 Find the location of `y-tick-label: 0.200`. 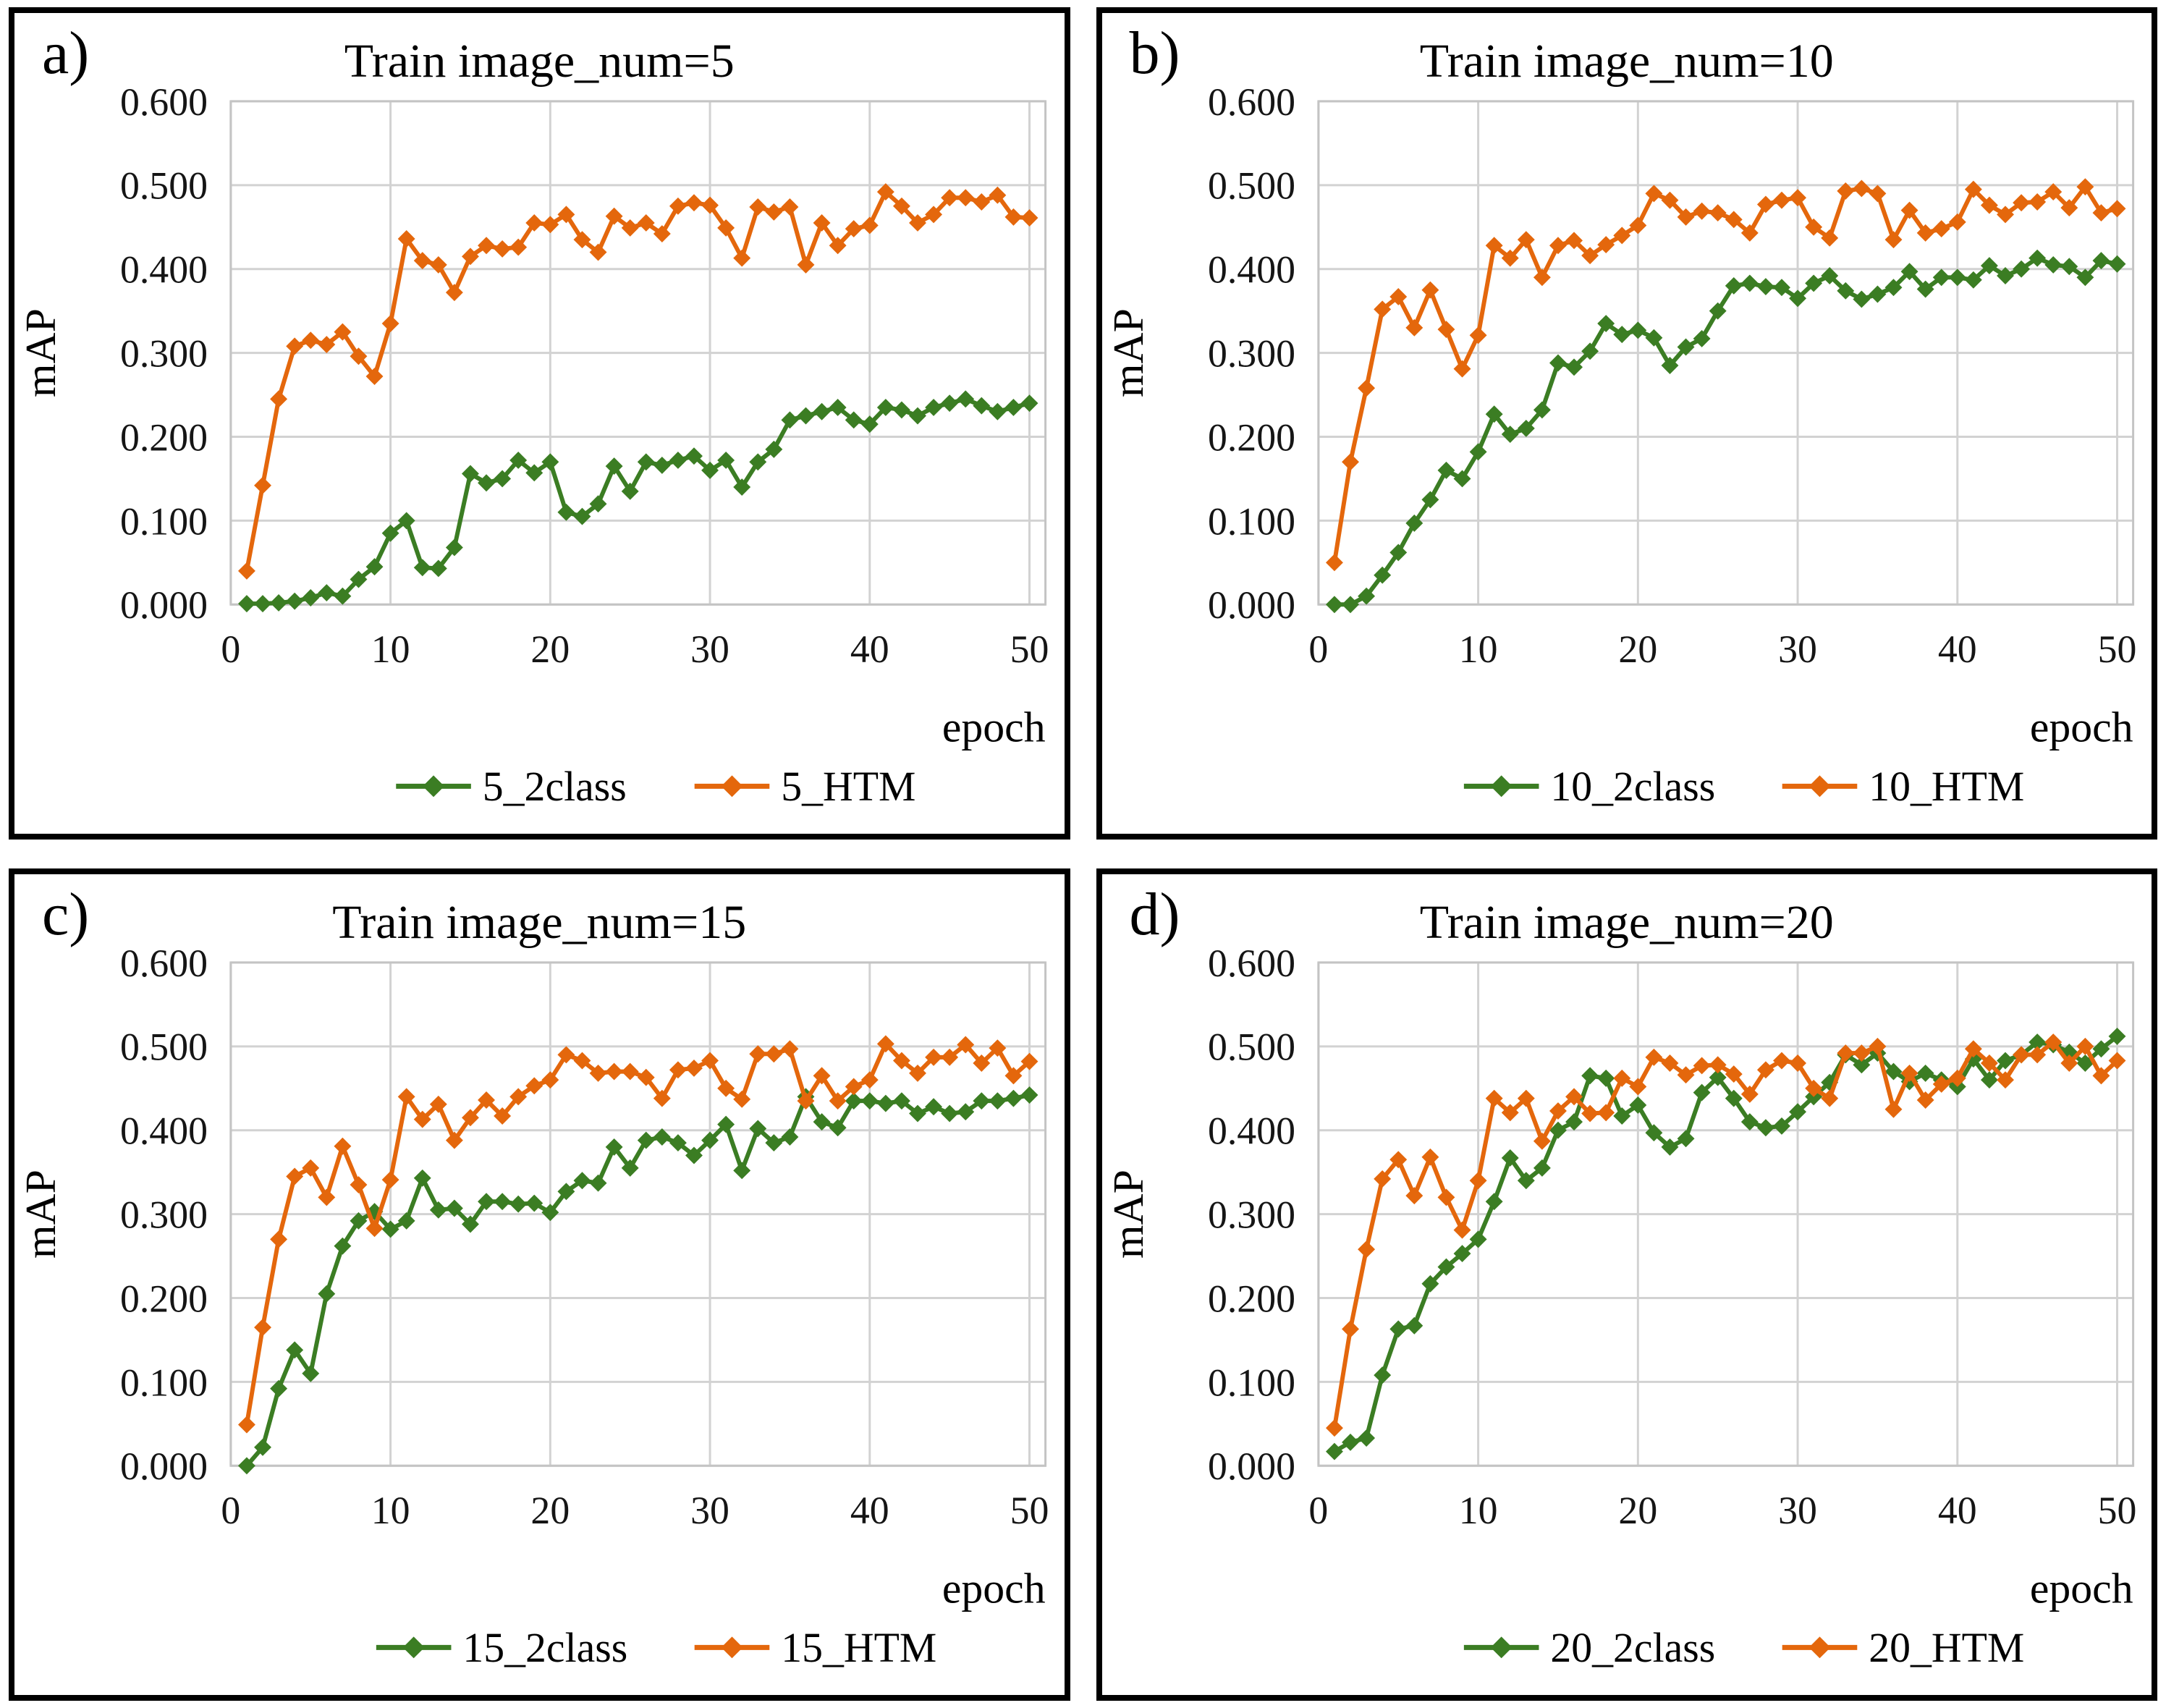

y-tick-label: 0.200 is located at coordinates (164, 1298).